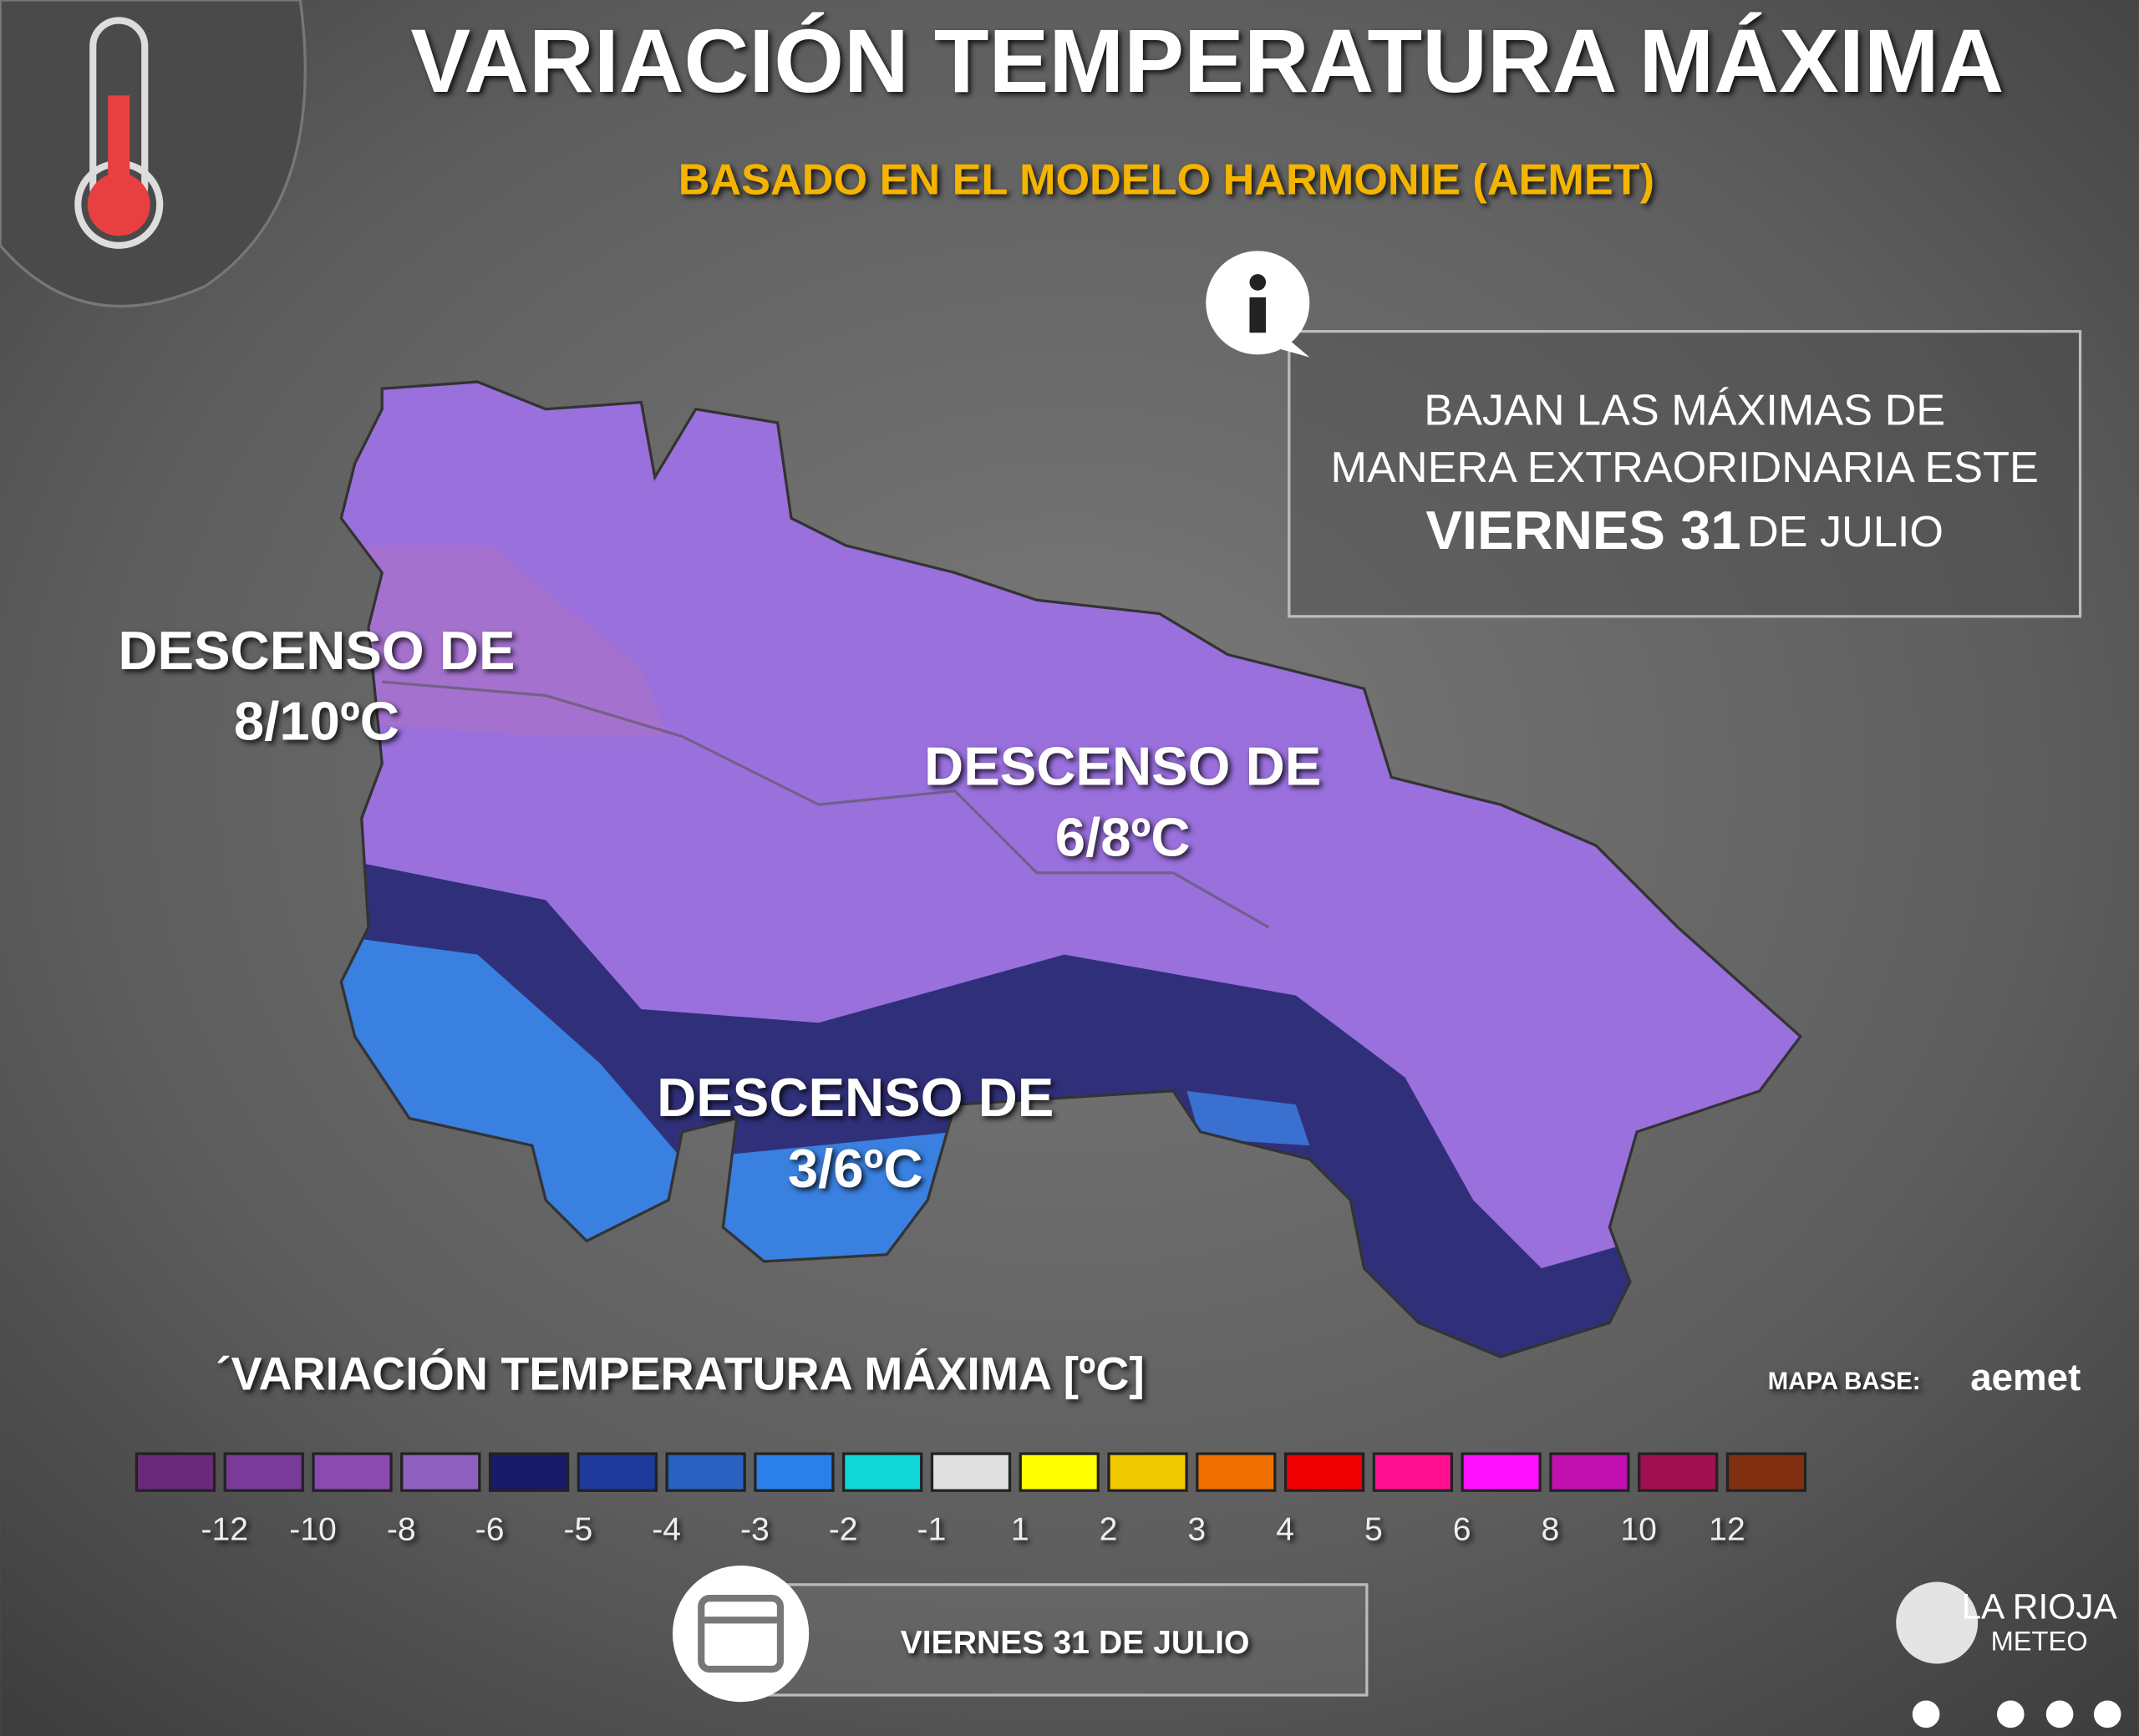 The width and height of the screenshot is (2139, 1736). What do you see at coordinates (680, 1373) in the screenshot?
I see `legend-title: ´VARIACIÓN TEMPERATURA MÁXIMA [ºC]` at bounding box center [680, 1373].